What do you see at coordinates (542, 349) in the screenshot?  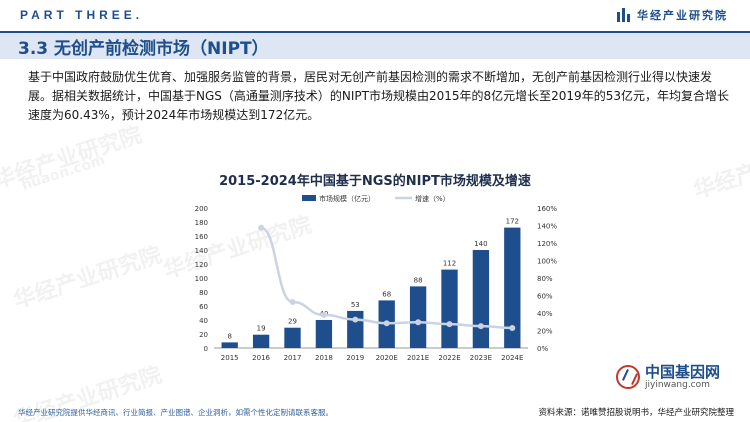 I see `right-axis-tick-label: 0%` at bounding box center [542, 349].